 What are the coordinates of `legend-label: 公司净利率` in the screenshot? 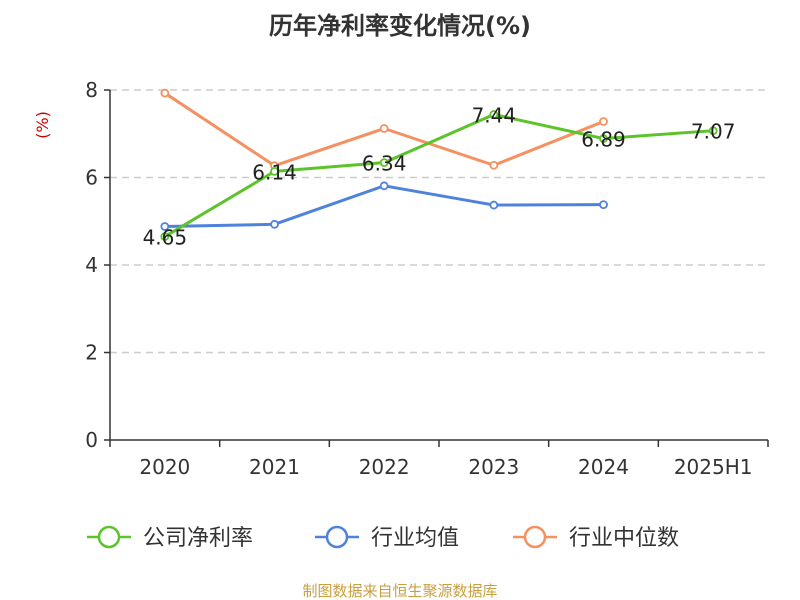 It's located at (198, 538).